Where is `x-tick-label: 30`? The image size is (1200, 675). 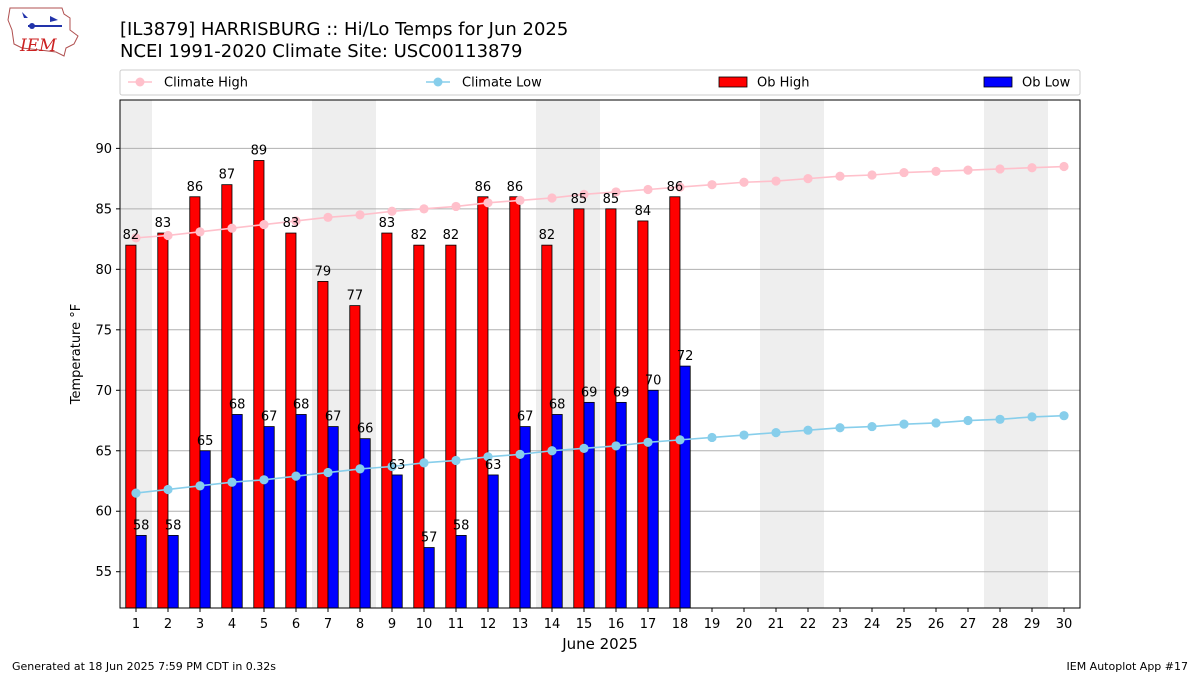
x-tick-label: 30 is located at coordinates (1064, 624).